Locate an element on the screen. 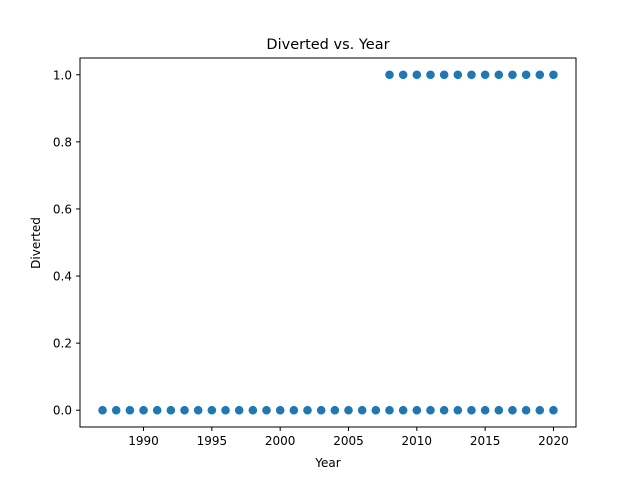  x-tick-label: 2000 is located at coordinates (280, 441).